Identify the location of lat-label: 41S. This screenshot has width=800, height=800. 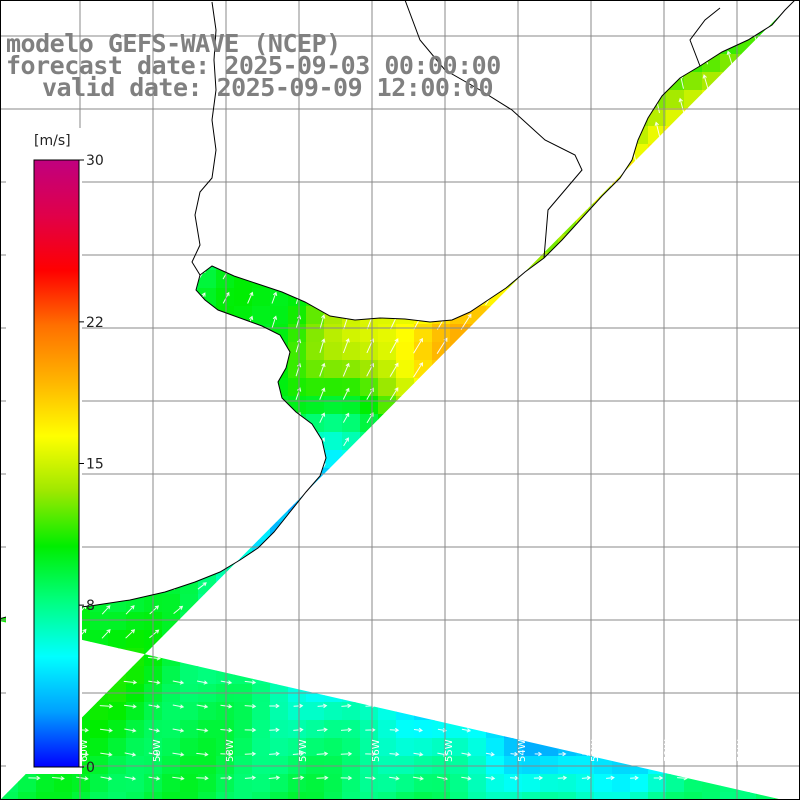
(785, 758).